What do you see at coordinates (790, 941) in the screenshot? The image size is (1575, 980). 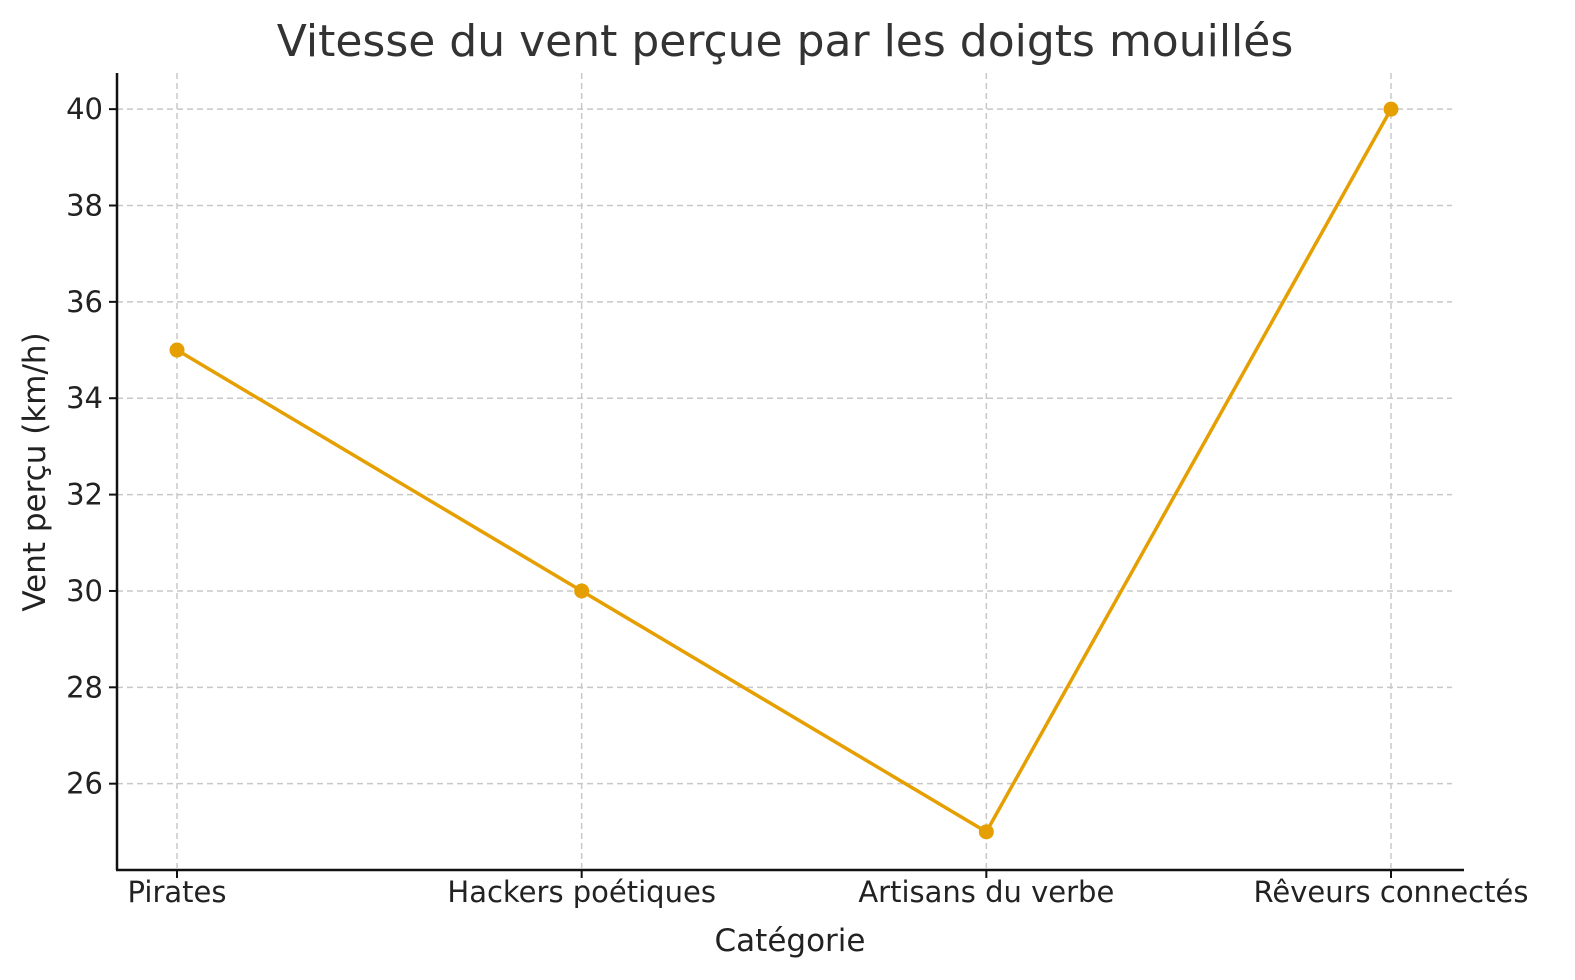 I see `x-axis-label: Catégorie` at bounding box center [790, 941].